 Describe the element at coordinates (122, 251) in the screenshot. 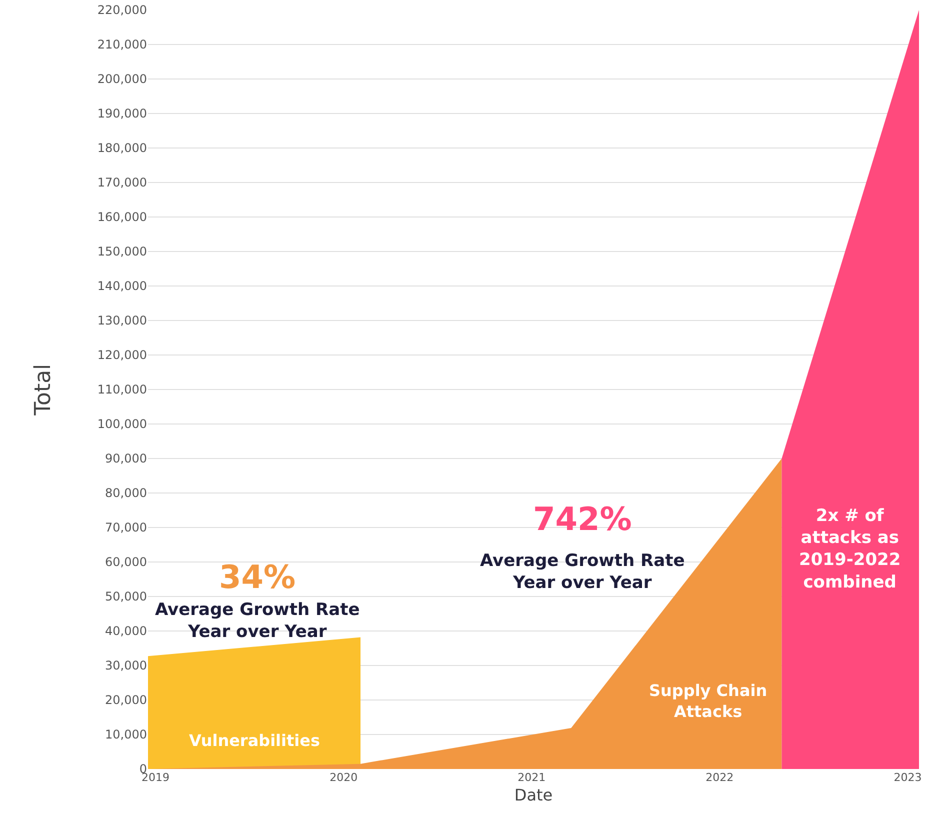

I see `y-tick-label: 150,000` at that location.